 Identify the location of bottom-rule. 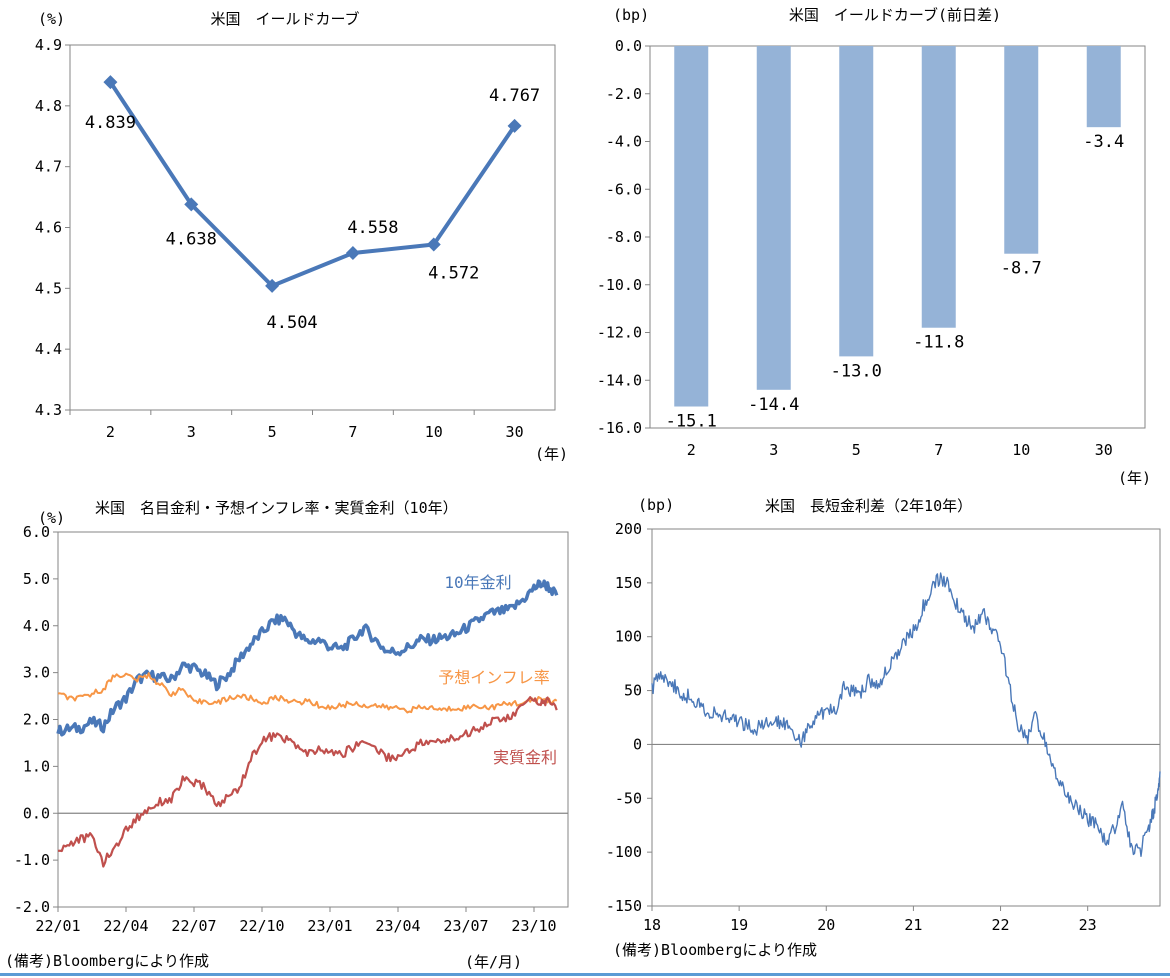
(585, 974).